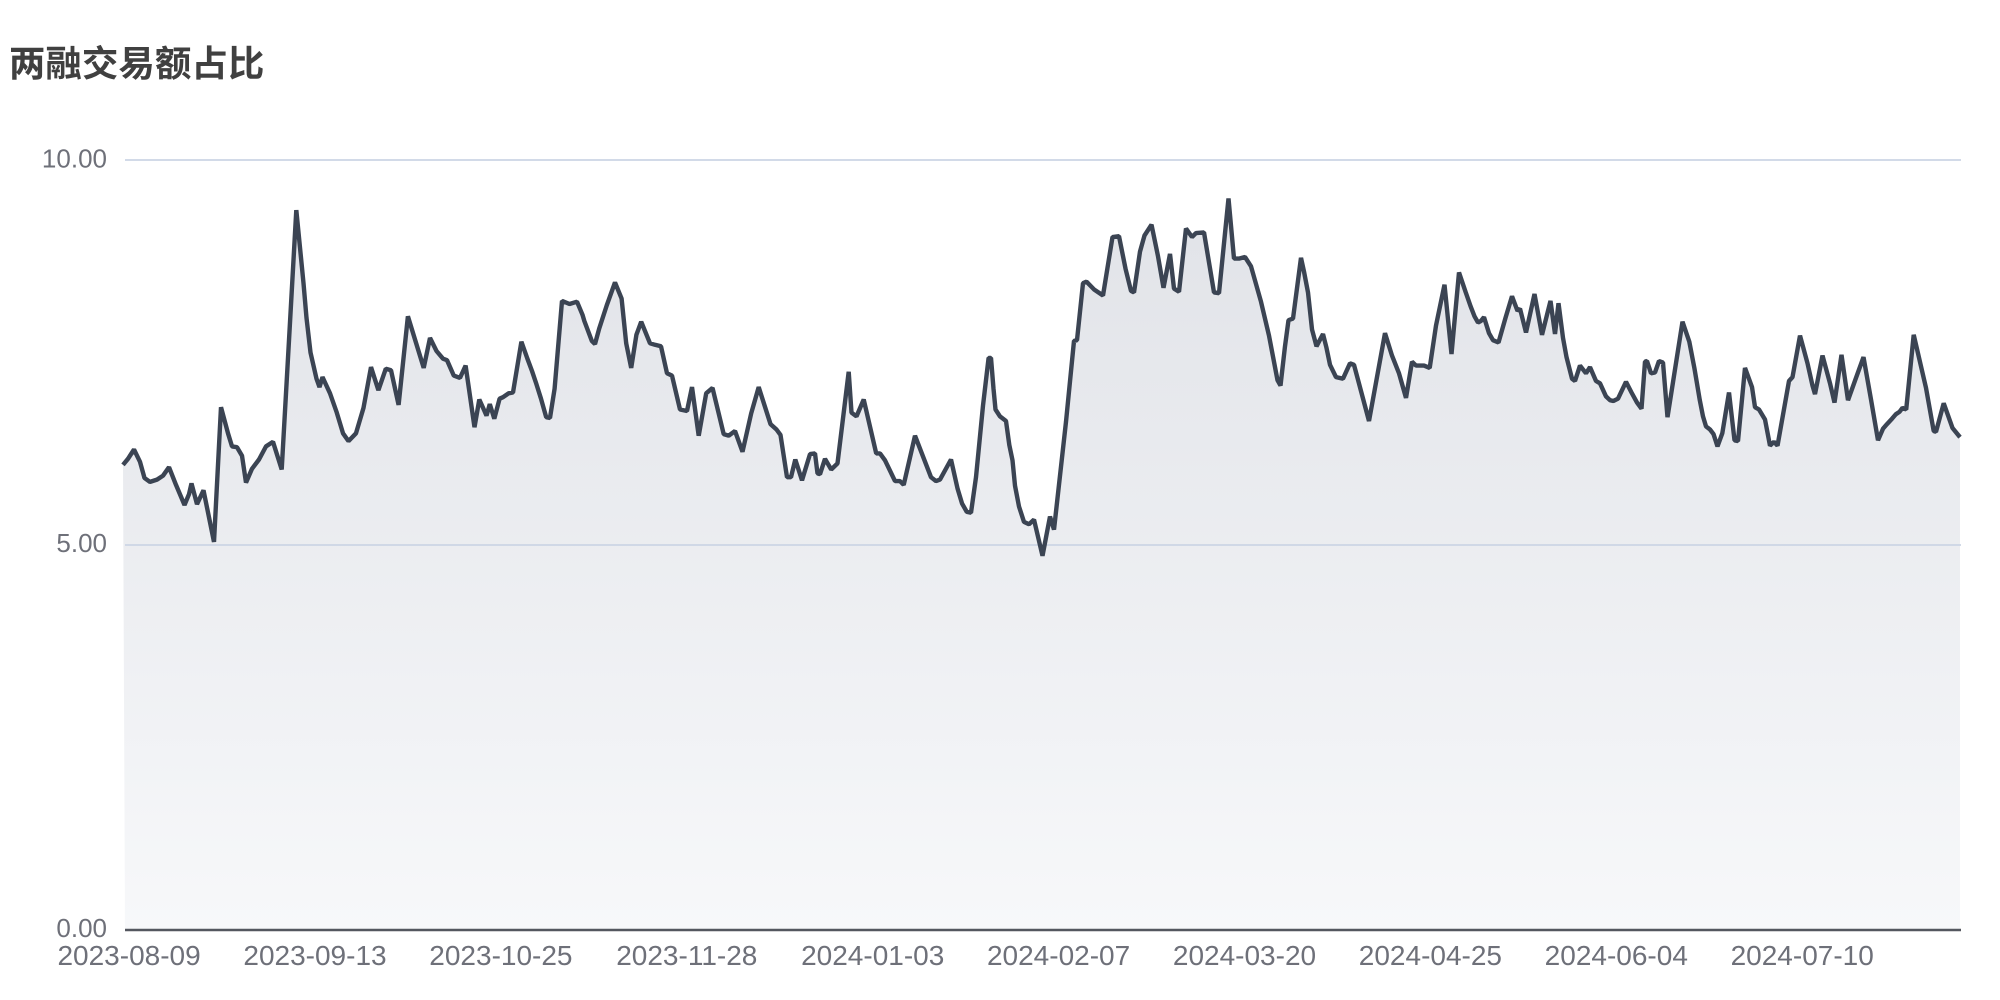 This screenshot has height=1000, width=2000. What do you see at coordinates (314, 955) in the screenshot?
I see `svg-text: 2023-09-13` at bounding box center [314, 955].